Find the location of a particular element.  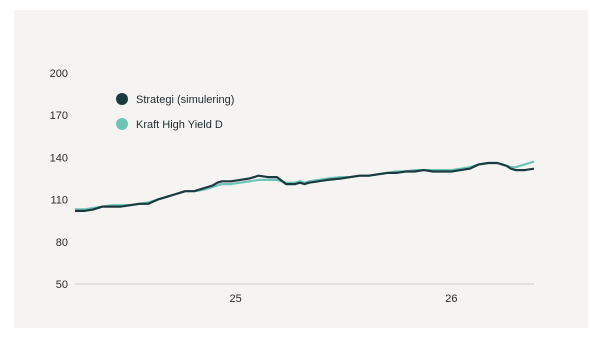

legend-label-strategi: Strategi (simulering) is located at coordinates (185, 100).